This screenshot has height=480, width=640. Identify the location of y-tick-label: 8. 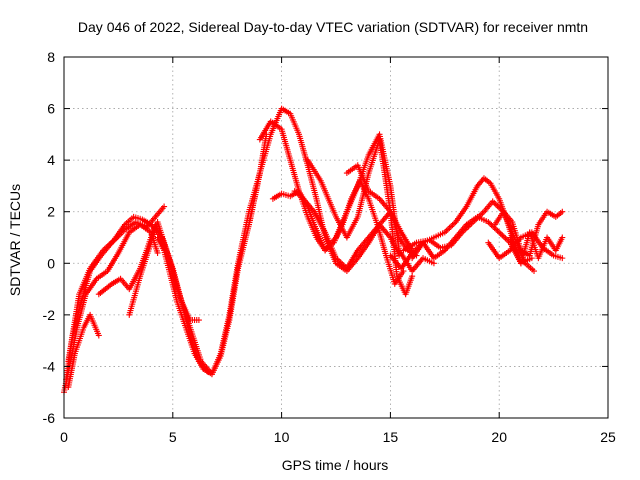
(51, 57).